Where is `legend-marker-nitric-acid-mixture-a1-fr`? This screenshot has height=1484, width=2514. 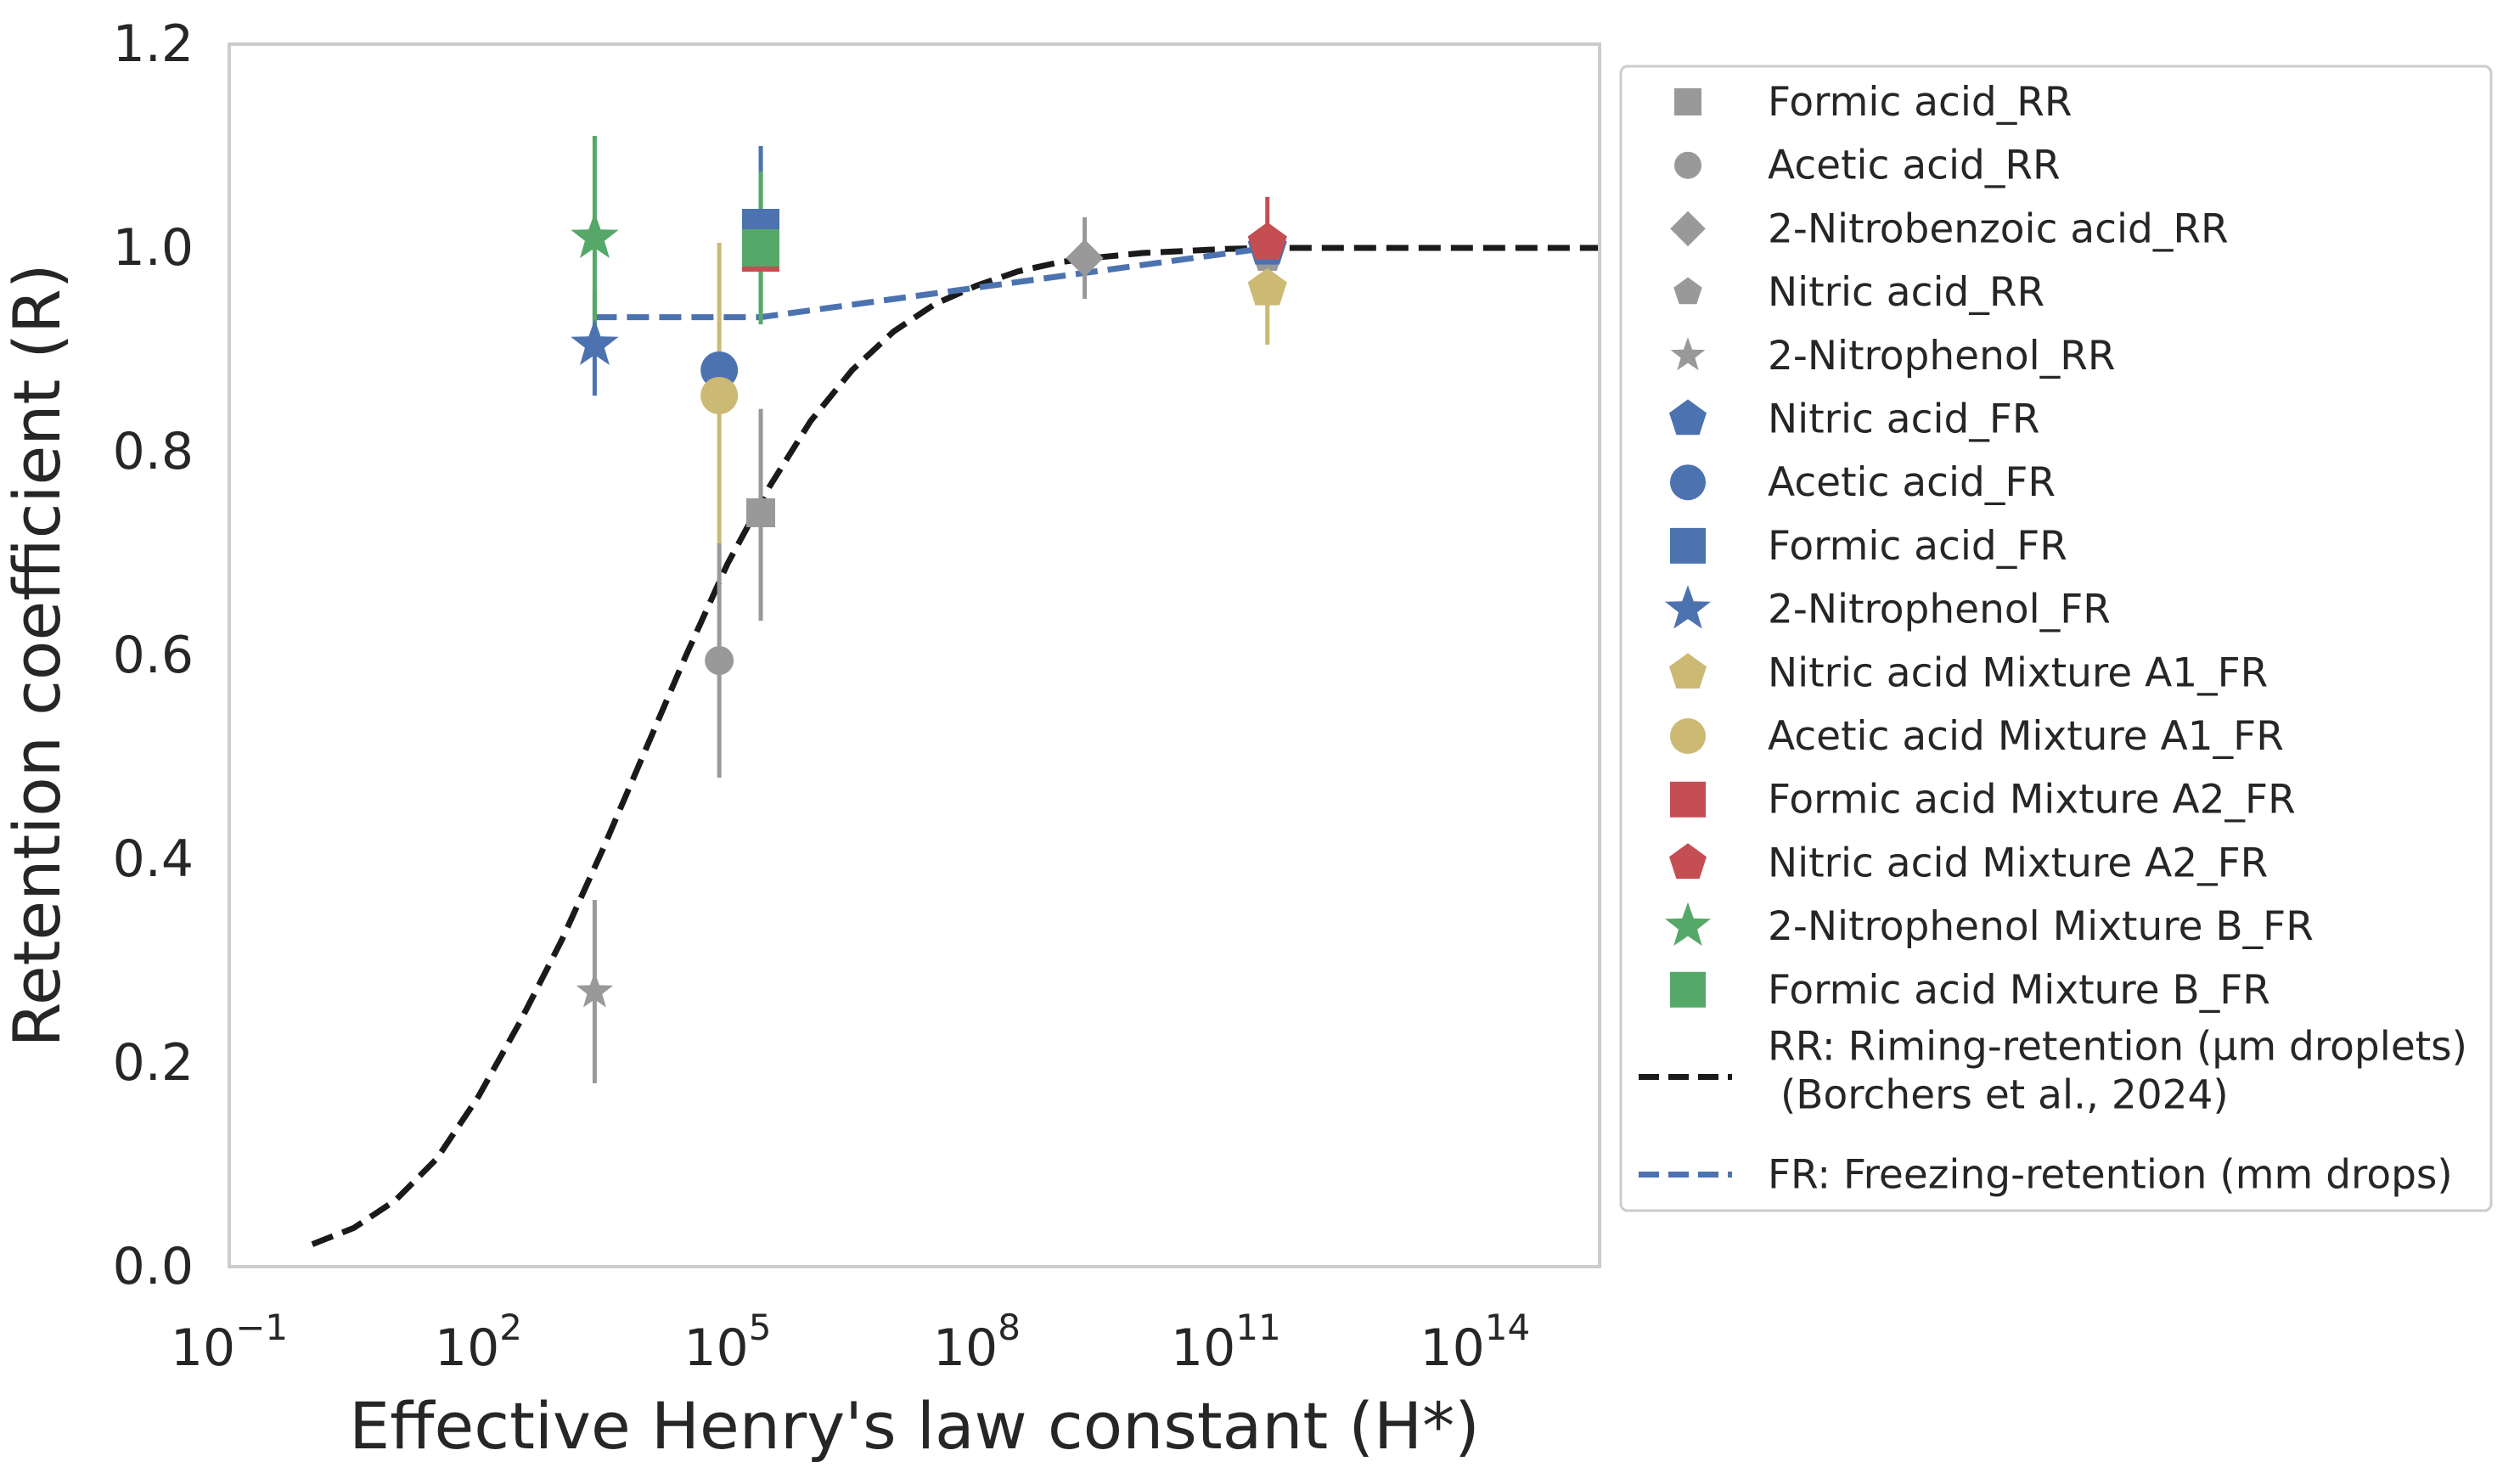
legend-marker-nitric-acid-mixture-a1-fr is located at coordinates (1688, 671).